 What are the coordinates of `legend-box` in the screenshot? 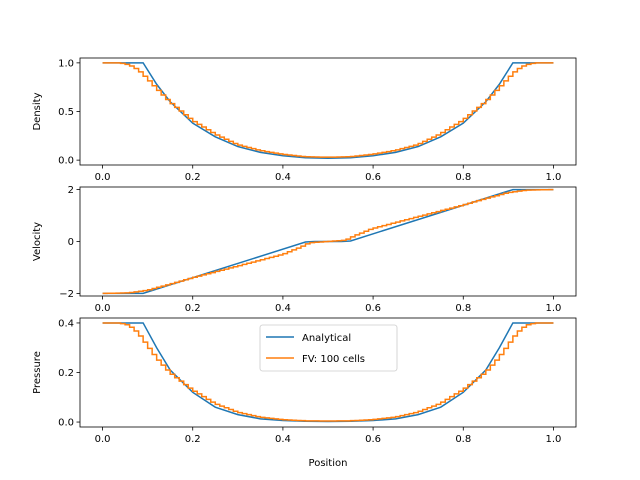 It's located at (328, 348).